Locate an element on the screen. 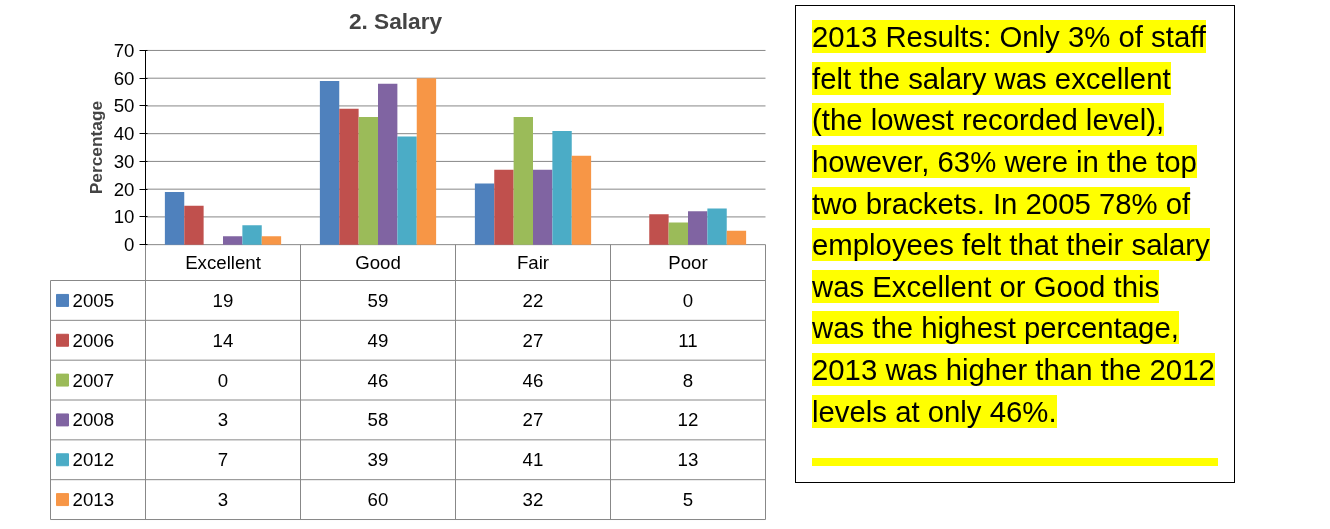  data-label: 19 is located at coordinates (223, 300).